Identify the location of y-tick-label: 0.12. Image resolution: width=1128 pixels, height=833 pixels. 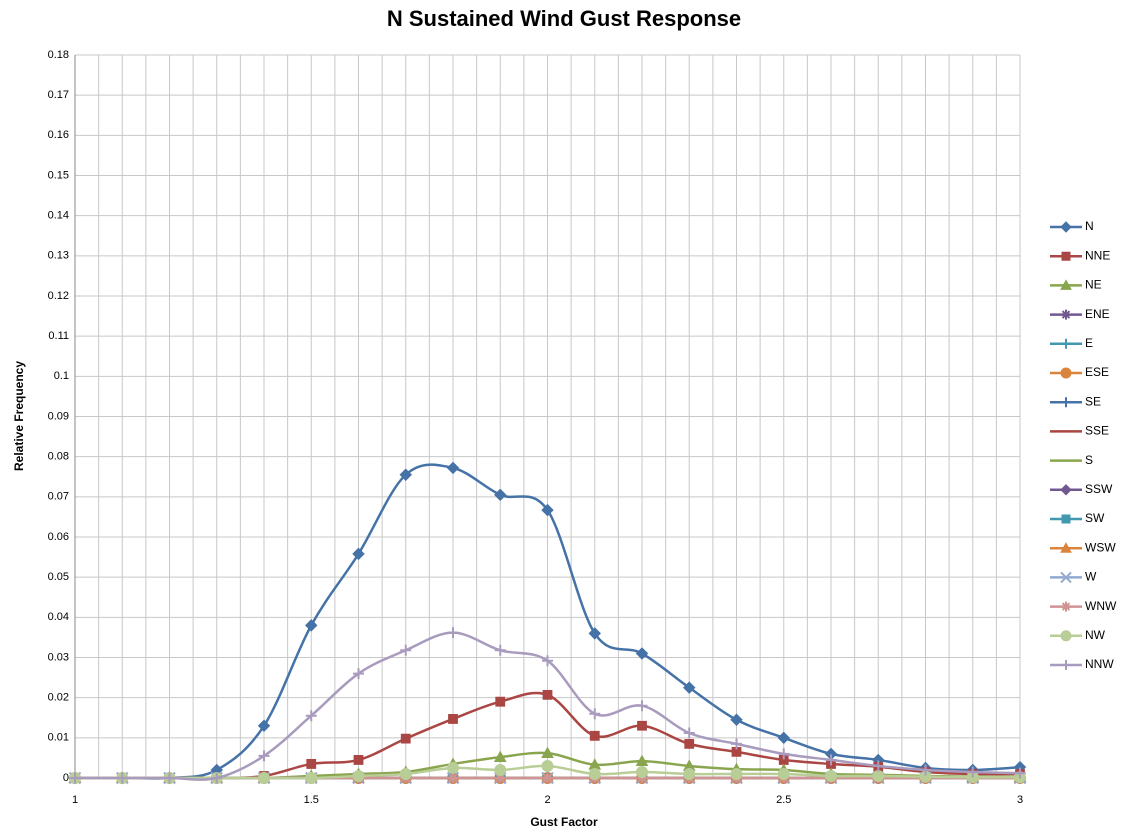
(58, 296).